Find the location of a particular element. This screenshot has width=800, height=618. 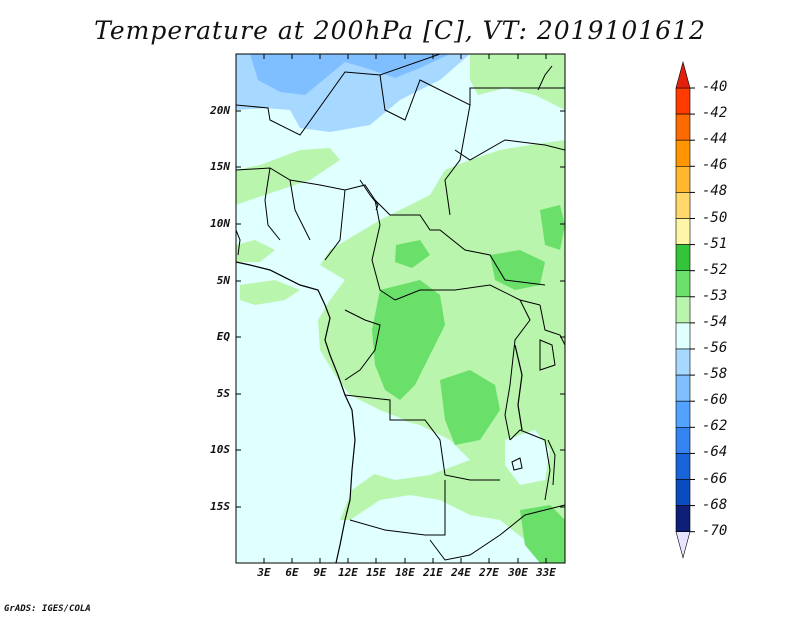

field-region-52-e is located at coordinates (542, 534).